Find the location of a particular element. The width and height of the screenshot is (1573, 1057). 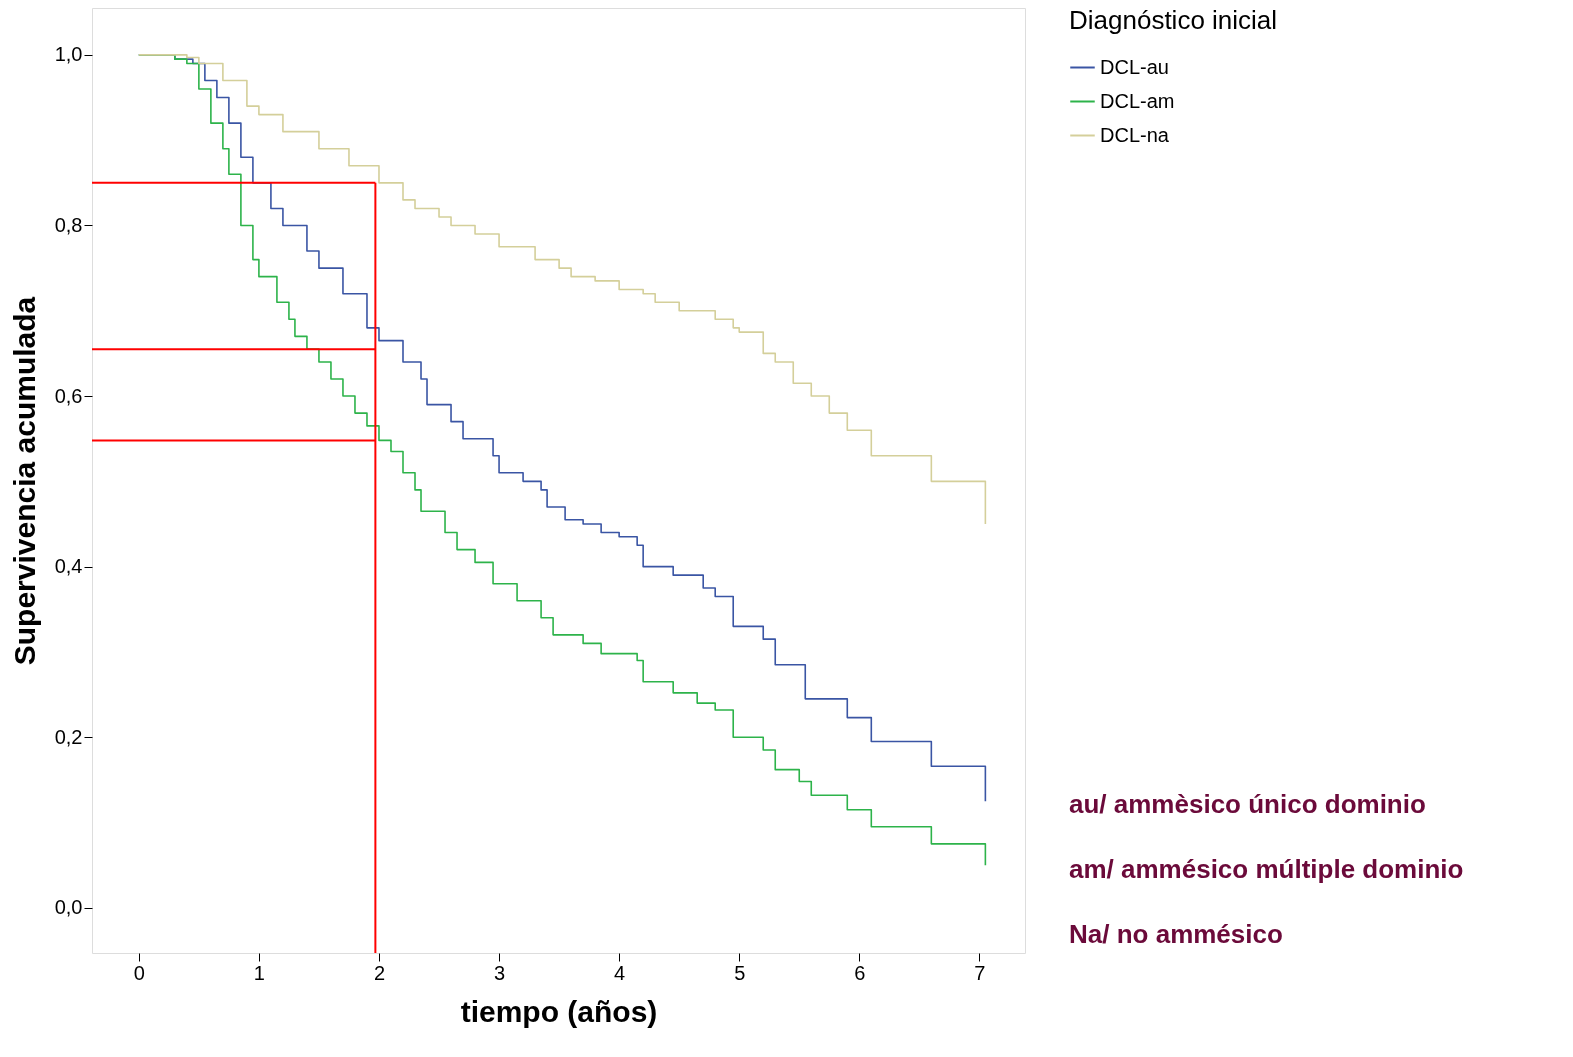

x-tick-label: 3 is located at coordinates (500, 972).